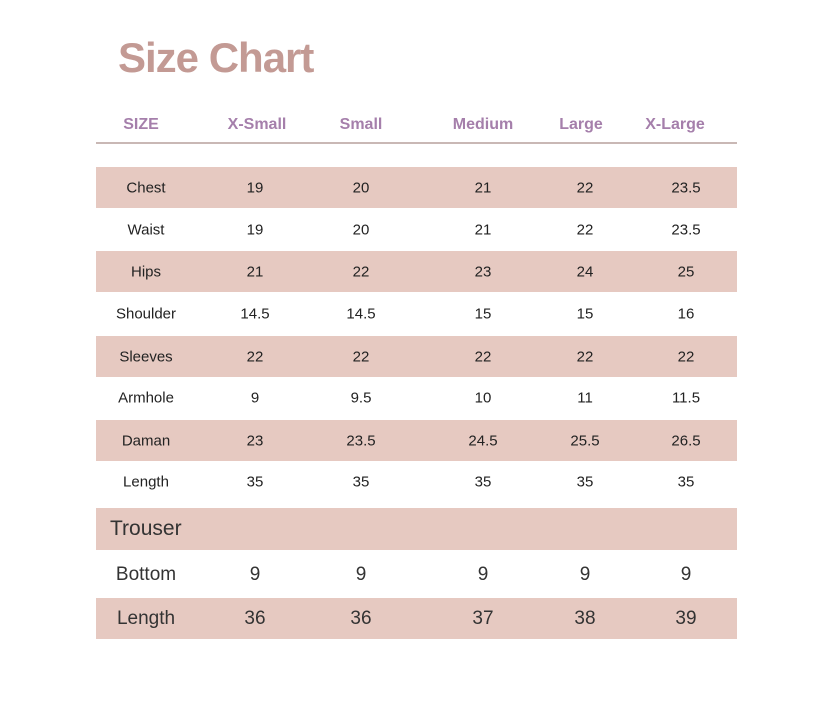  I want to click on column-header: X-Small, so click(257, 124).